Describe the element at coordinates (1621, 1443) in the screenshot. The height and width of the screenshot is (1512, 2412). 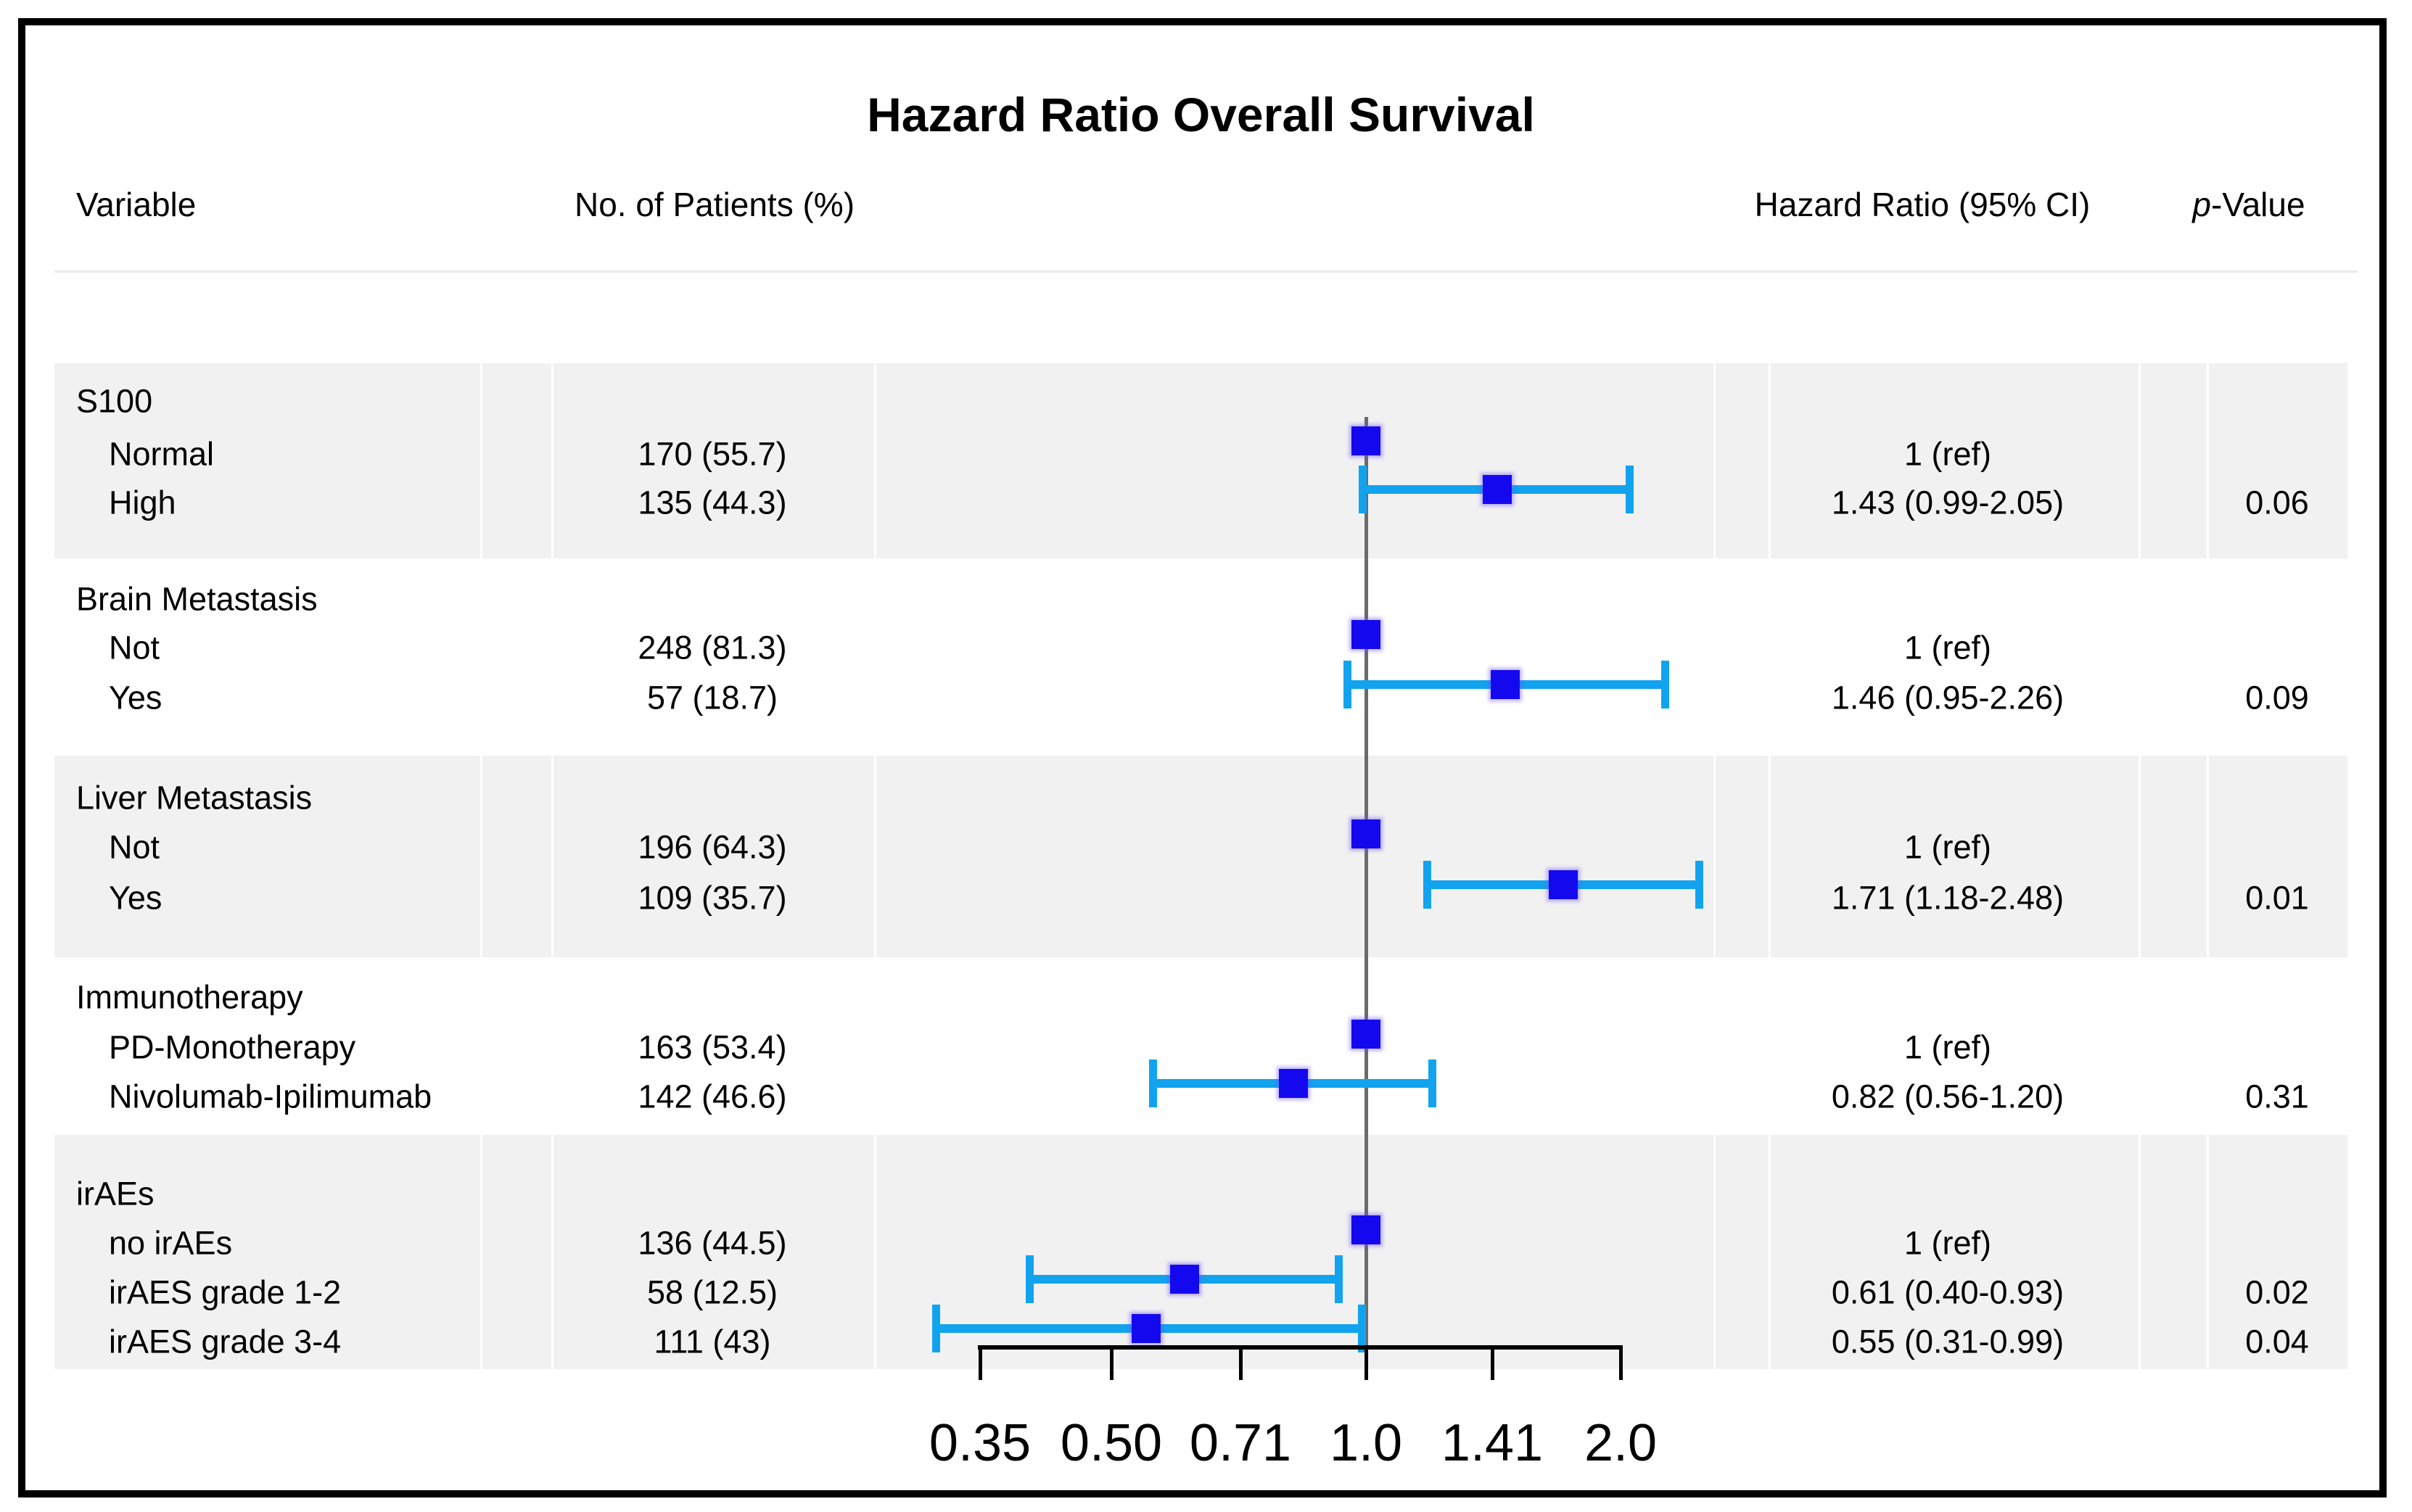
I see `x-axis-tick-label: 2.0` at that location.